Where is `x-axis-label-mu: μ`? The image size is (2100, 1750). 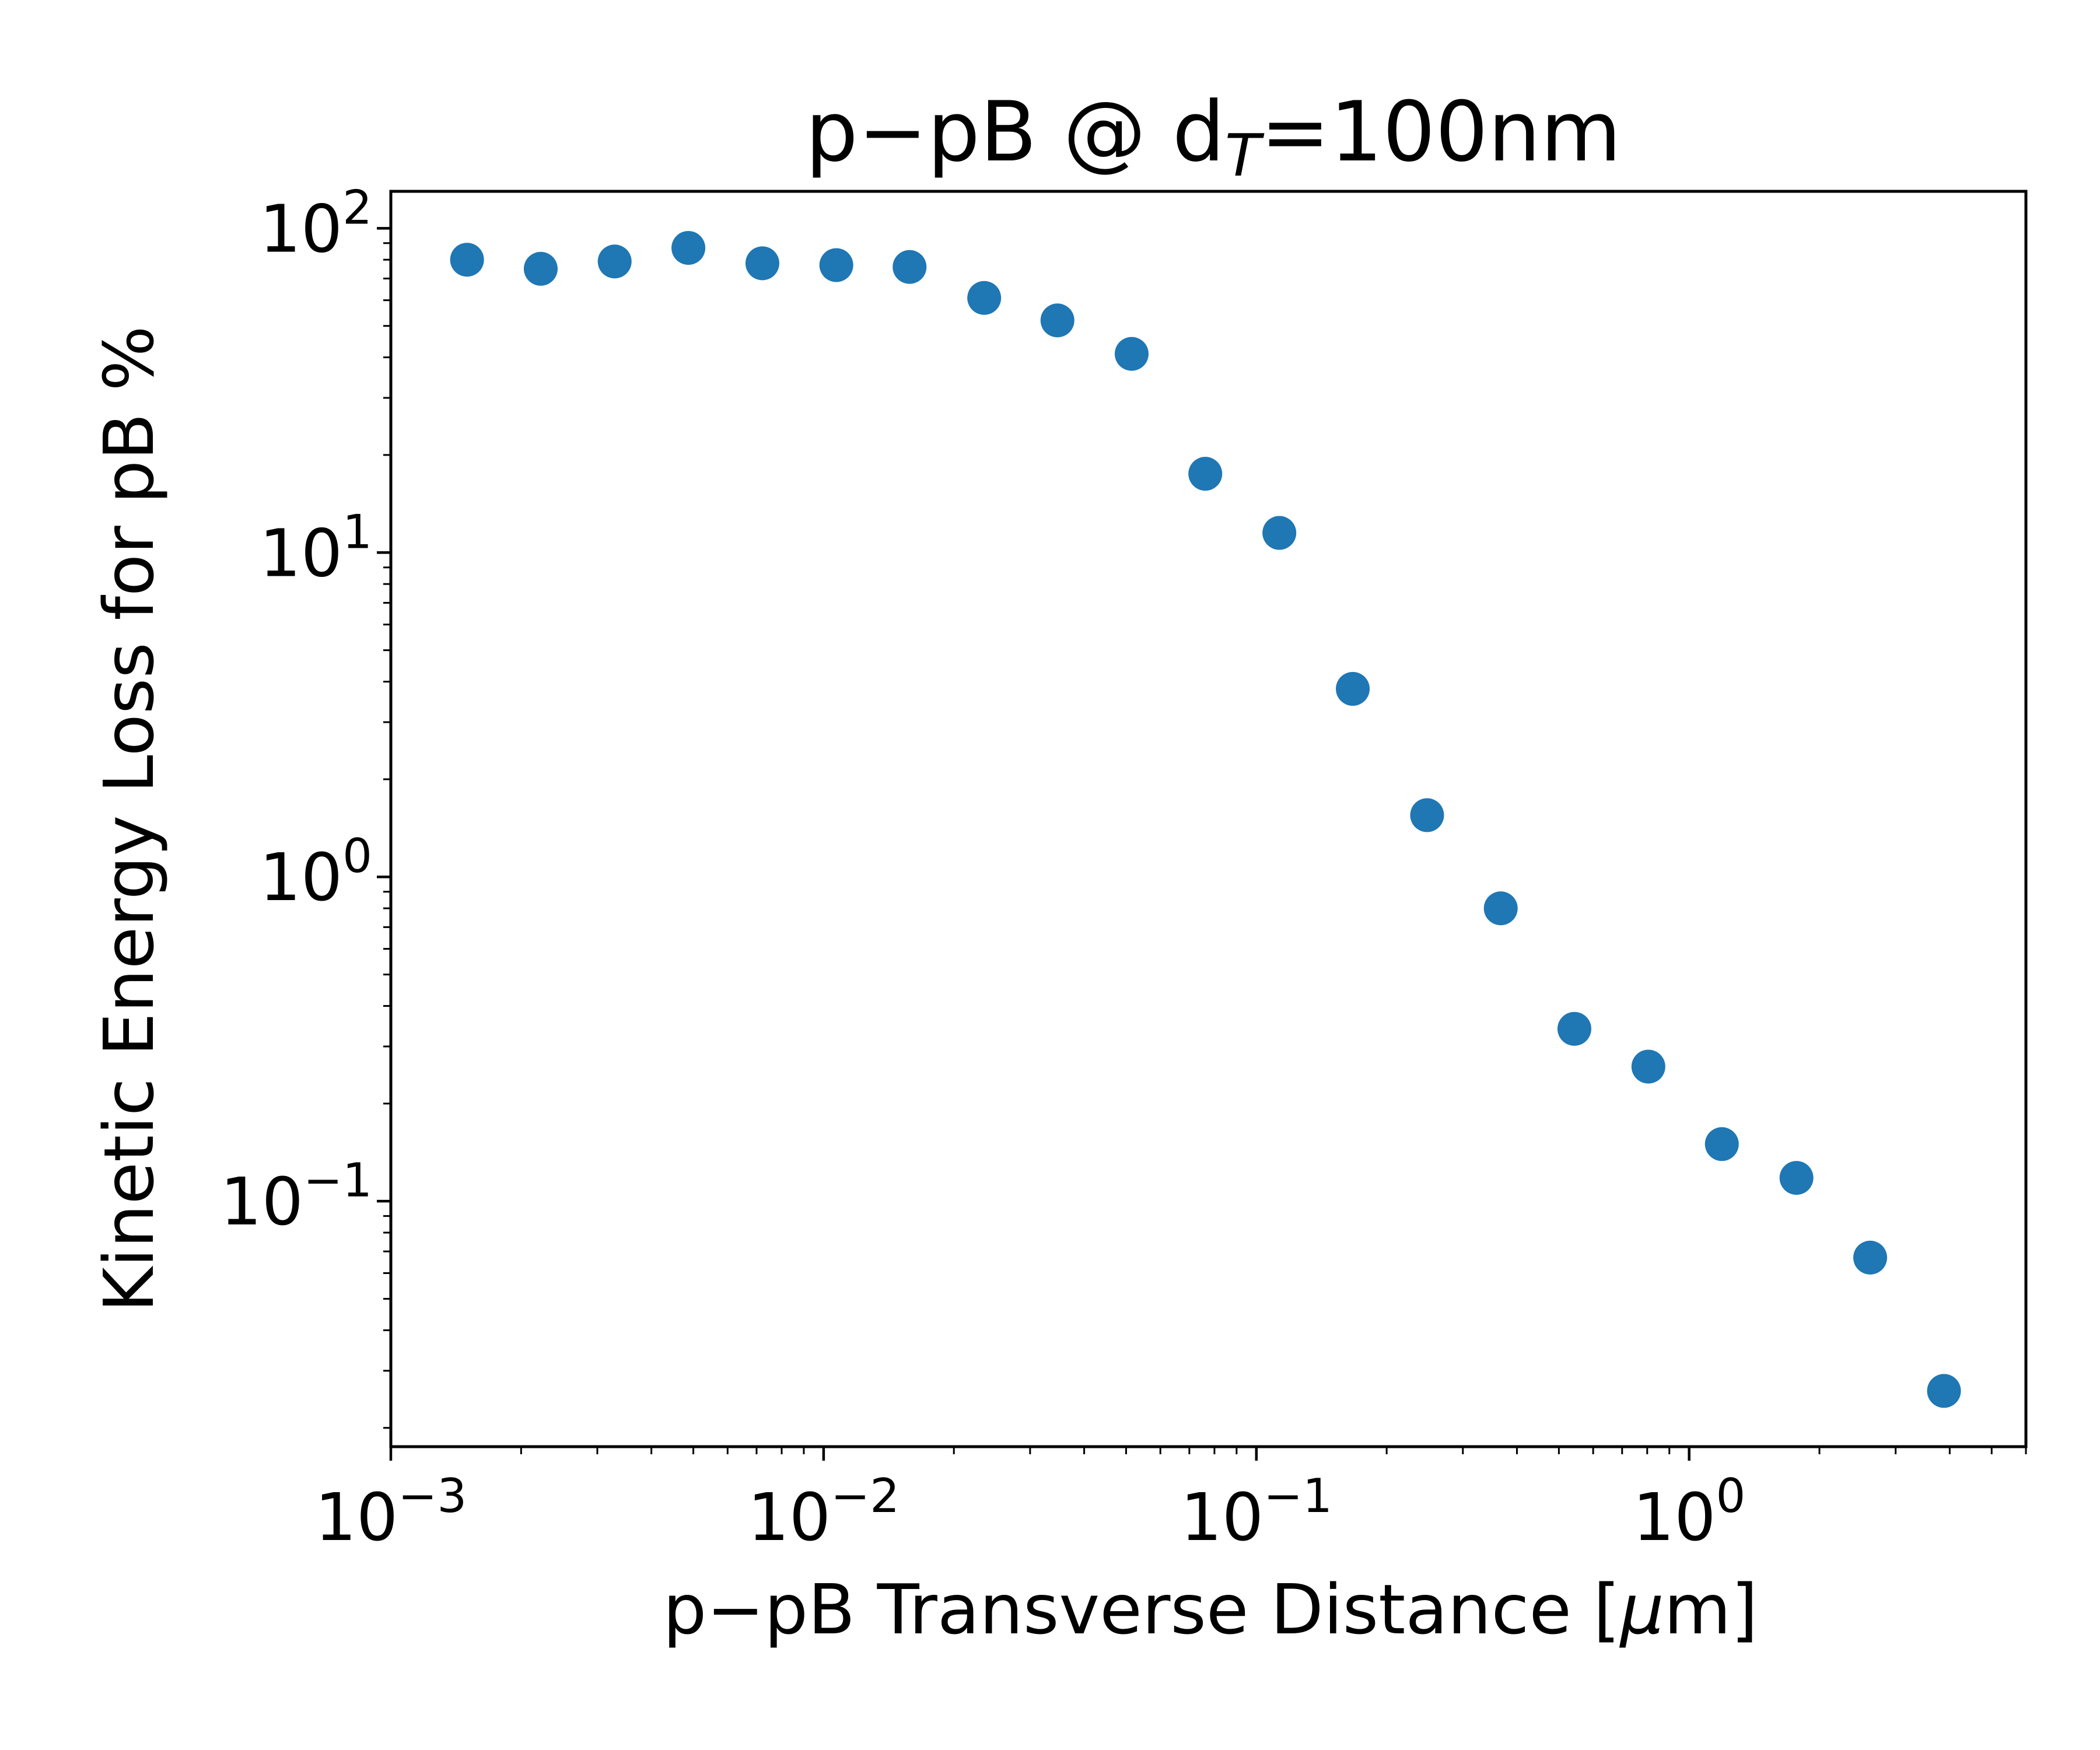
x-axis-label-mu: μ is located at coordinates (1641, 1609).